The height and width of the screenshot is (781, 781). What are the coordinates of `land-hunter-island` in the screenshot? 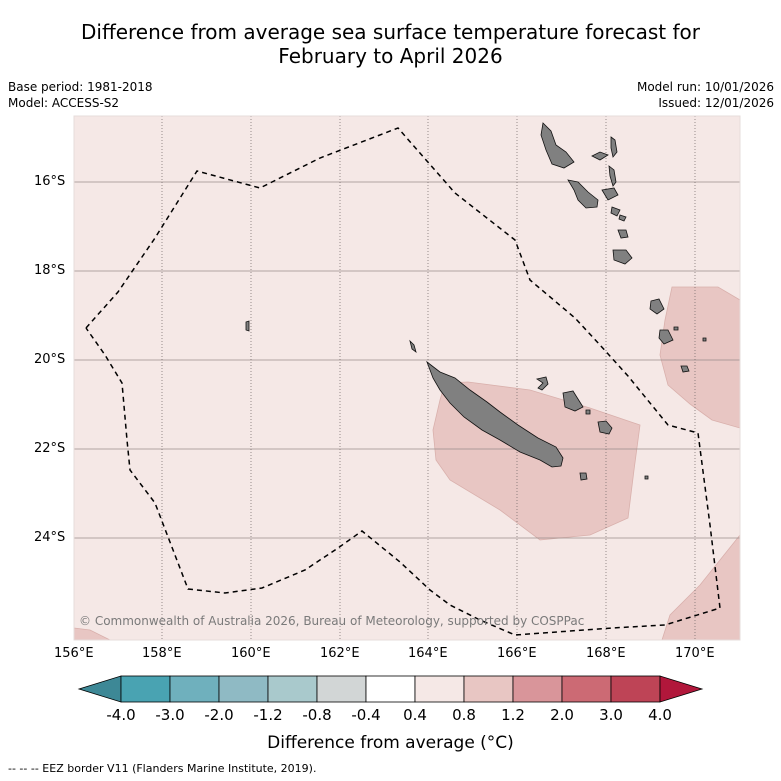 It's located at (685, 369).